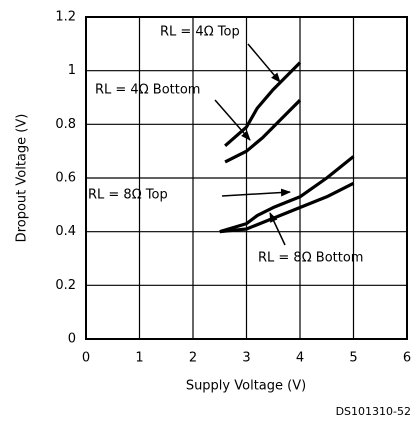 This screenshot has width=415, height=428. What do you see at coordinates (72, 339) in the screenshot?
I see `y-tick-label: 0` at bounding box center [72, 339].